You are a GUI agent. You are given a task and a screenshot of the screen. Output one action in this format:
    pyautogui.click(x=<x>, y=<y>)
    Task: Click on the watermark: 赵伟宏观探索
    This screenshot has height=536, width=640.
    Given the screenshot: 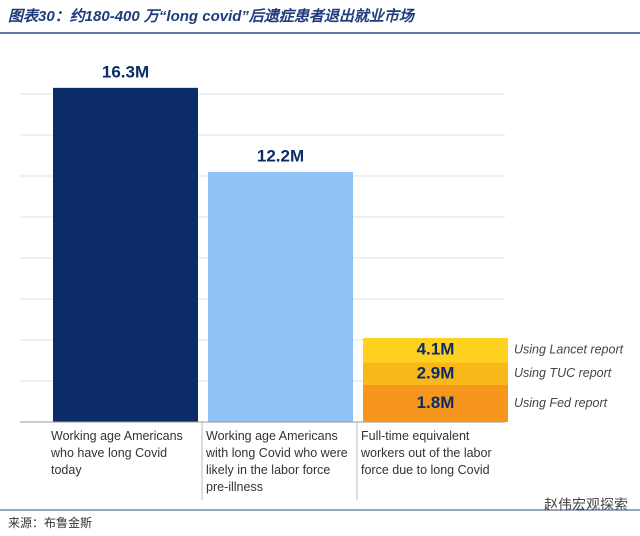 What is the action you would take?
    pyautogui.click(x=586, y=505)
    